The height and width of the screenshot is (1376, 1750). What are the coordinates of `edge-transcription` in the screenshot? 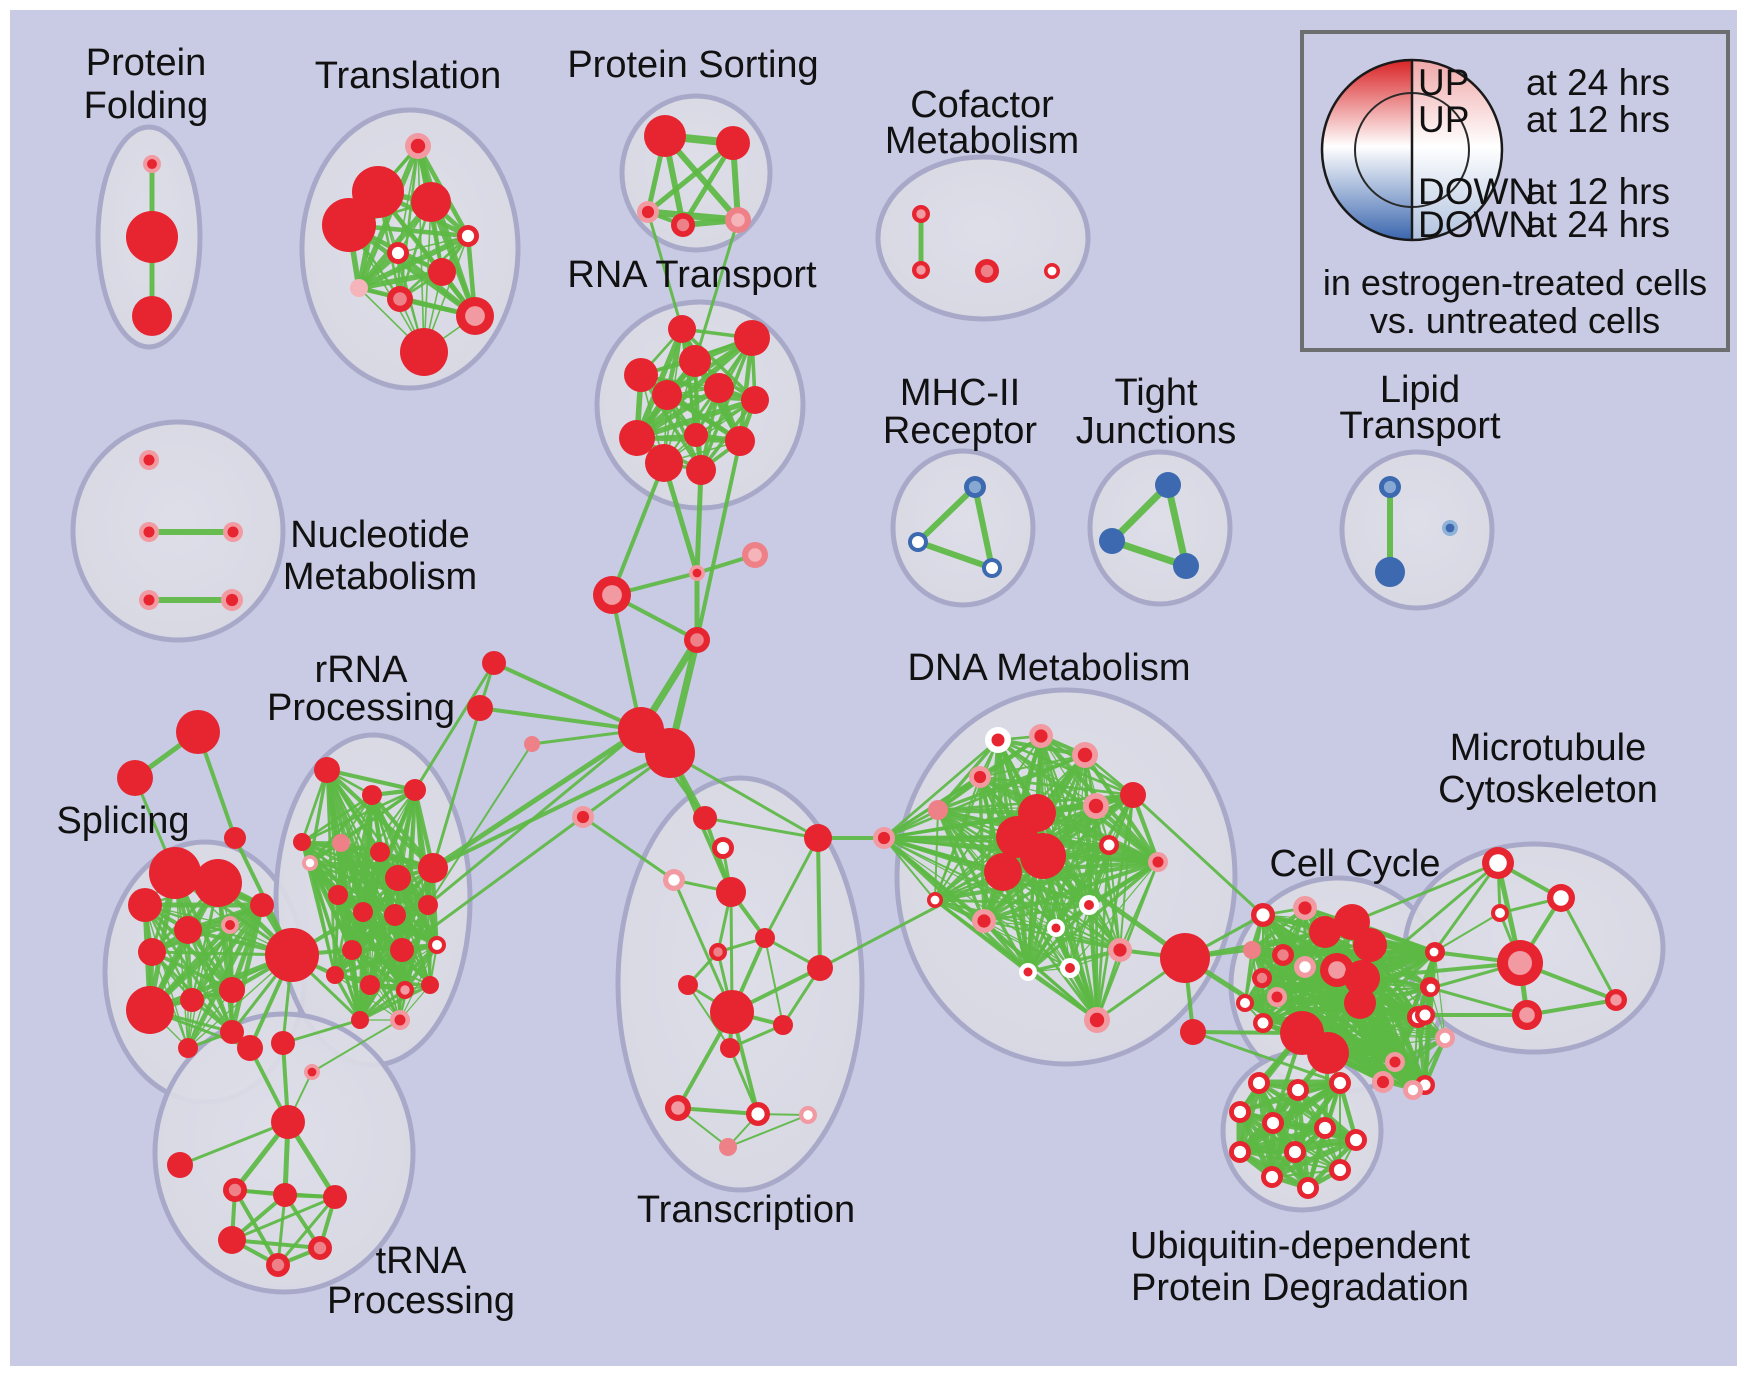 It's located at (791, 888).